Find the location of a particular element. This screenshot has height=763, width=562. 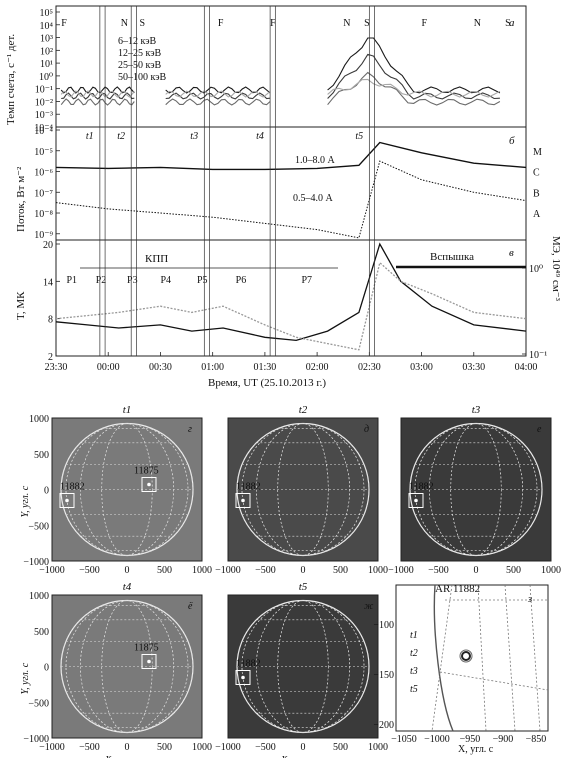

disk-time-label: t4 is located at coordinates (127, 587).